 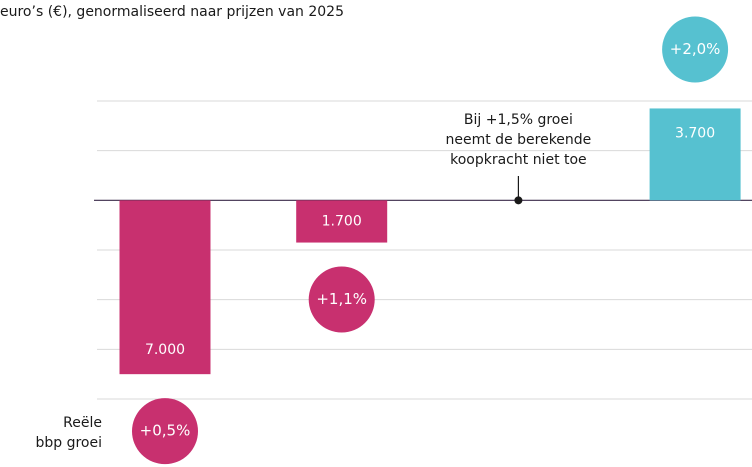 What do you see at coordinates (518, 120) in the screenshot?
I see `annotation: Bij +1,5% groei` at bounding box center [518, 120].